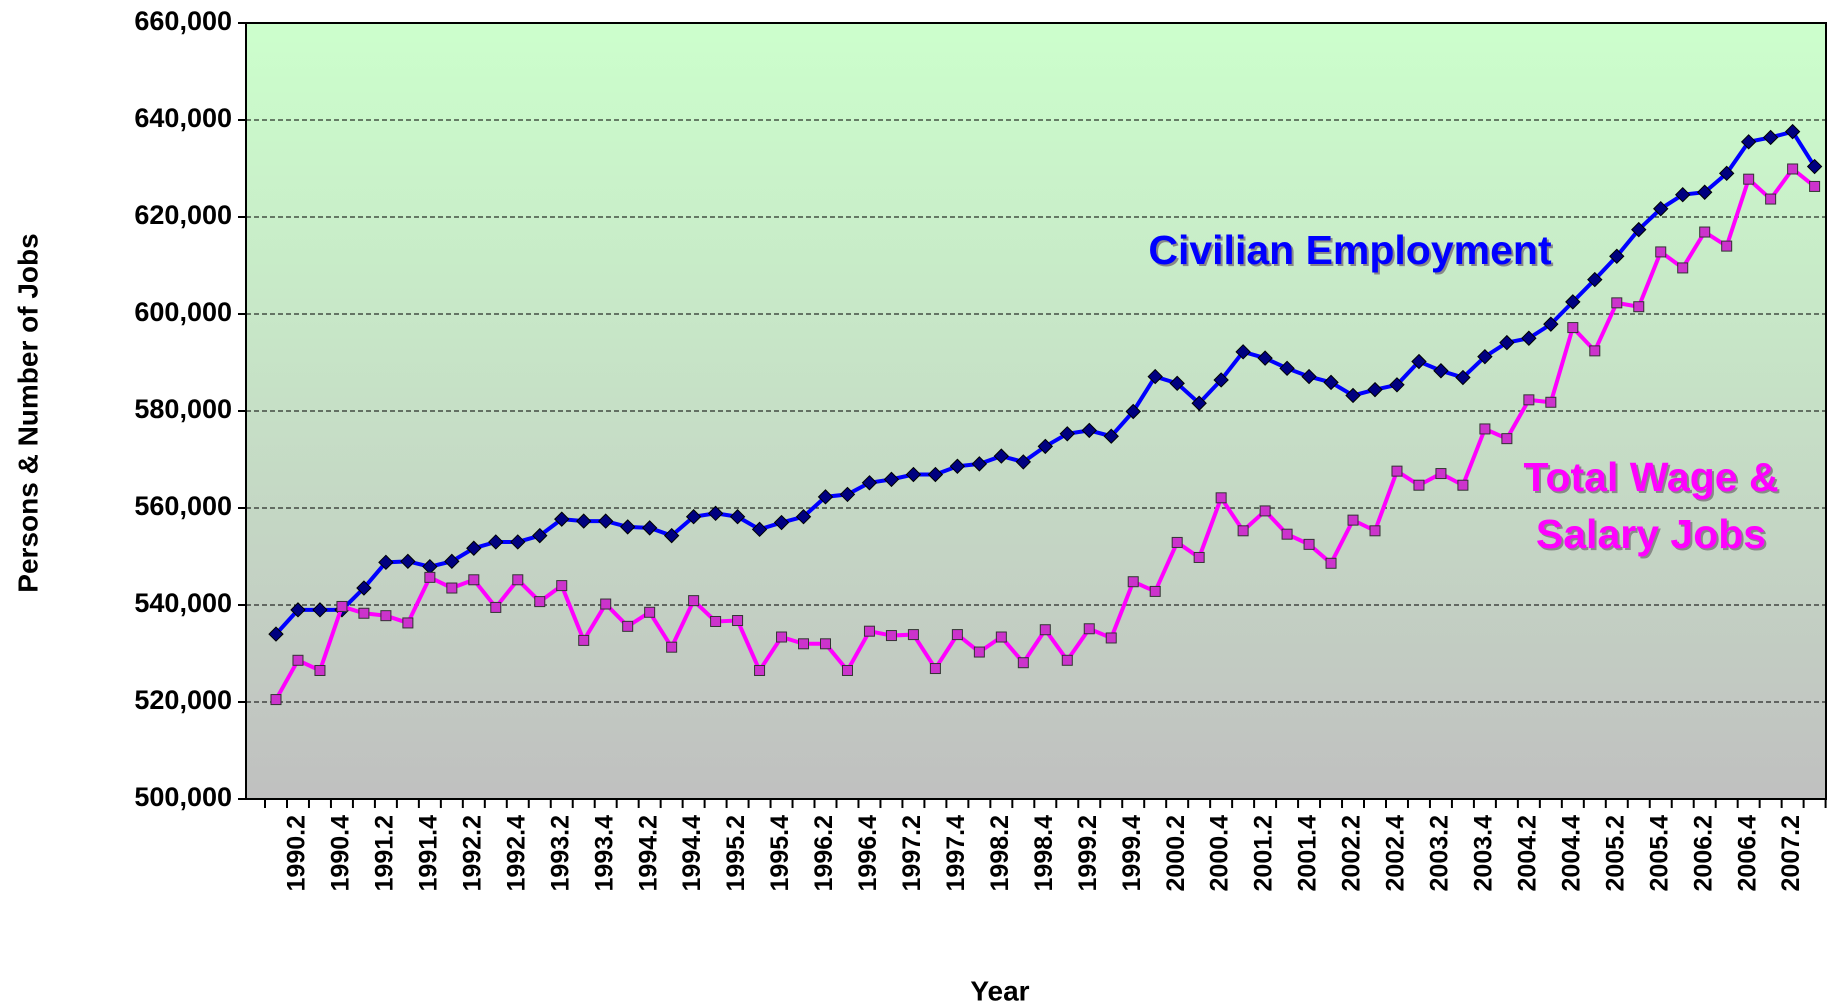 The image size is (1829, 1008). I want to click on x-tick-label: 1991.4, so click(428, 853).